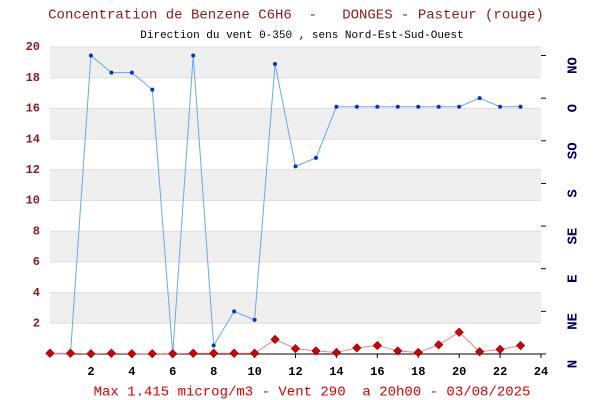 The width and height of the screenshot is (600, 400). I want to click on y-tick-label: 2, so click(36, 323).